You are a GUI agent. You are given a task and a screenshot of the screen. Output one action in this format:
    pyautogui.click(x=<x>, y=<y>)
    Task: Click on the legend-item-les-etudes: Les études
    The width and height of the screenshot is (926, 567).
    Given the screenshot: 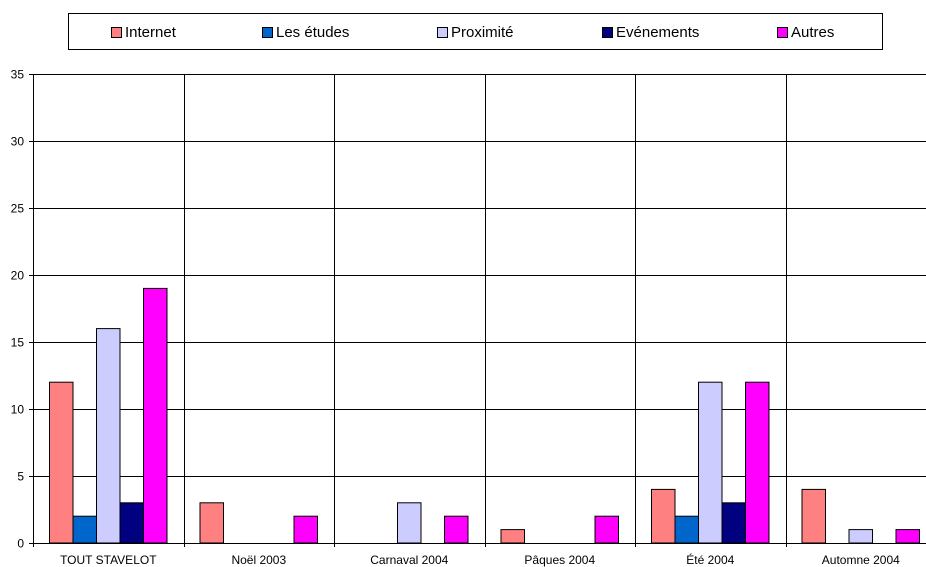 What is the action you would take?
    pyautogui.click(x=306, y=32)
    